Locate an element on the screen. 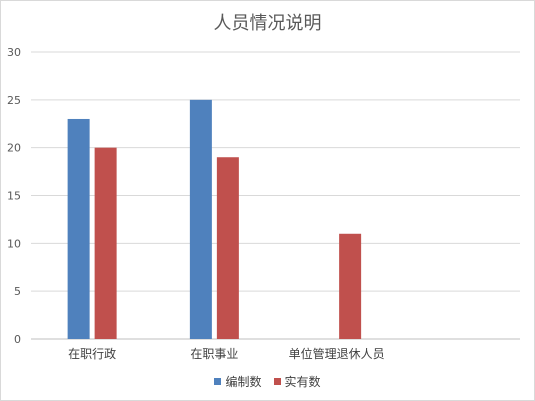  y-tick-label-0: 0 is located at coordinates (17, 339).